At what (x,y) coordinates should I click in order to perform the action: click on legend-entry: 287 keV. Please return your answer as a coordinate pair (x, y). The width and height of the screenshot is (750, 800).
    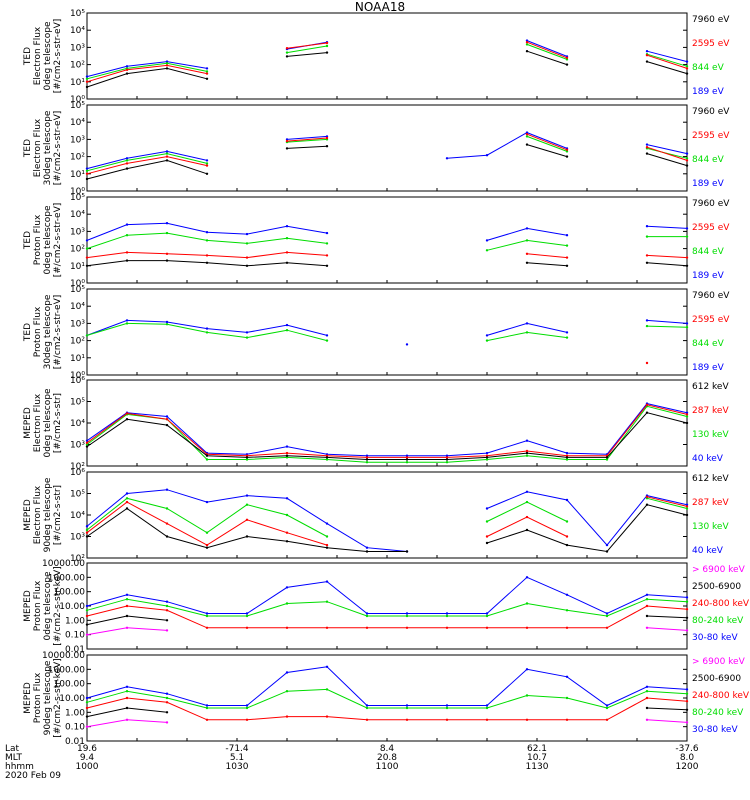
    Looking at the image, I should click on (710, 503).